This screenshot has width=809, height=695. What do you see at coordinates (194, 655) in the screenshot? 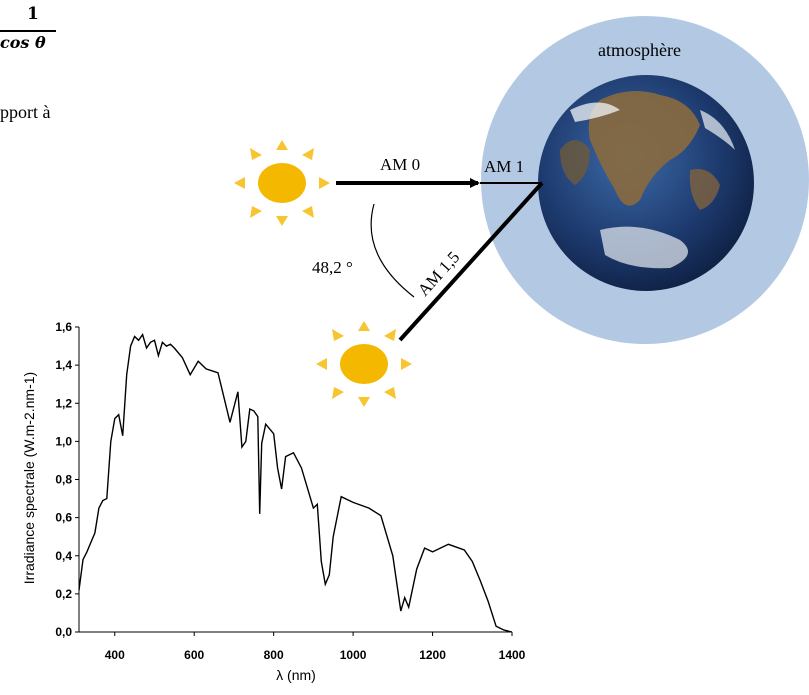
I see `x-tick-label: 600` at bounding box center [194, 655].